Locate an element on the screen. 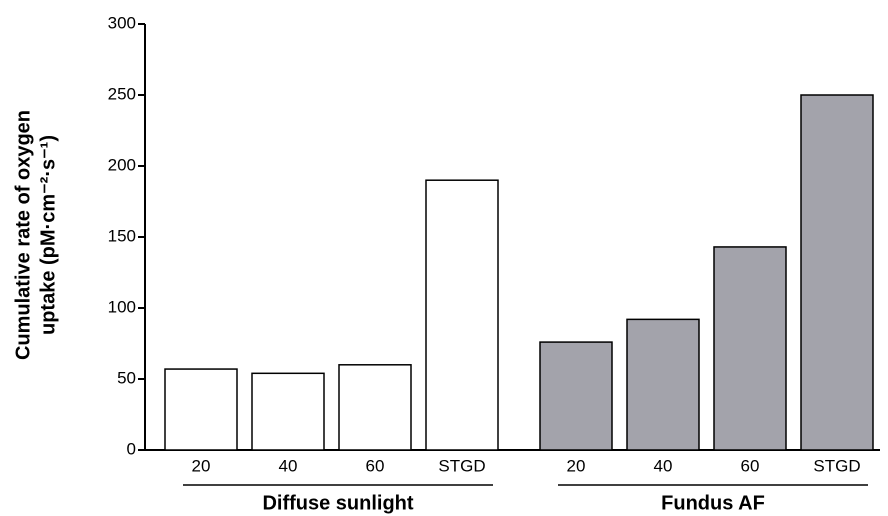 The image size is (888, 516). y-tick-label: 0 is located at coordinates (131, 448).